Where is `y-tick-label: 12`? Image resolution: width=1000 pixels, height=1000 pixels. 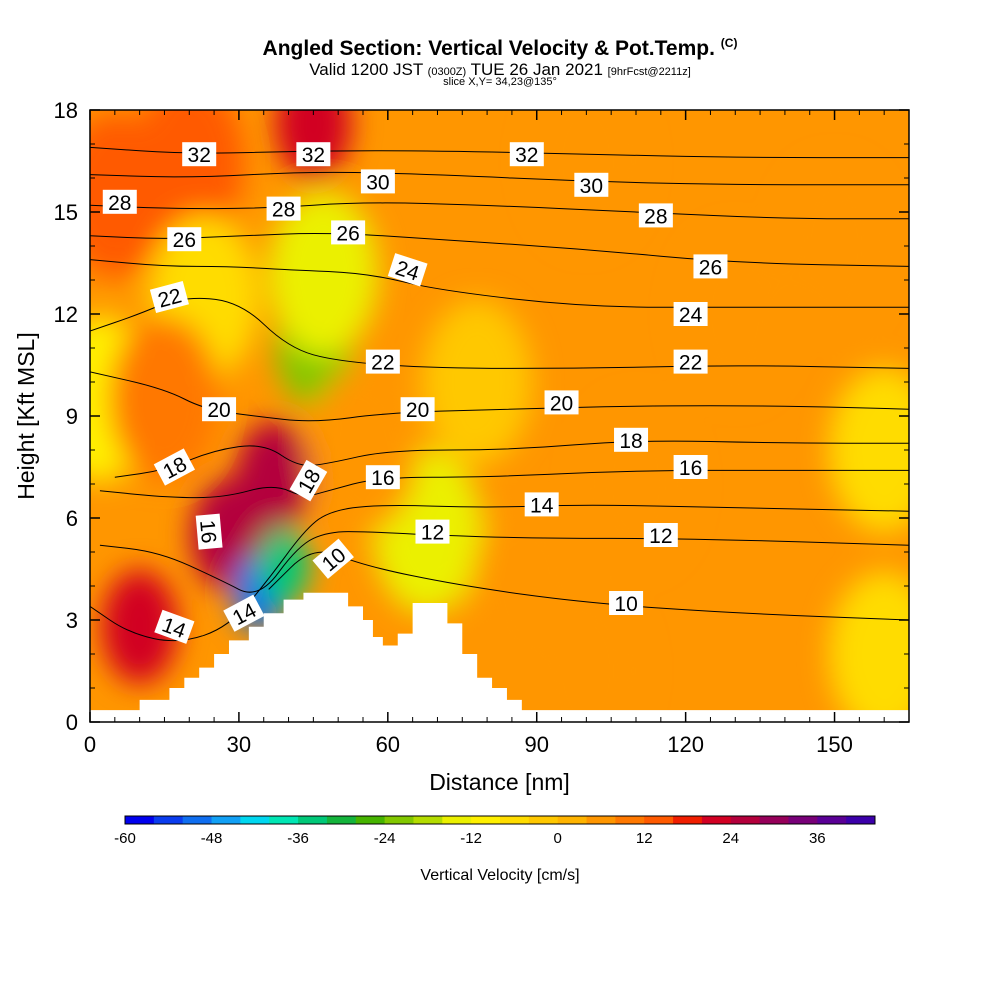
y-tick-label: 12 is located at coordinates (66, 314).